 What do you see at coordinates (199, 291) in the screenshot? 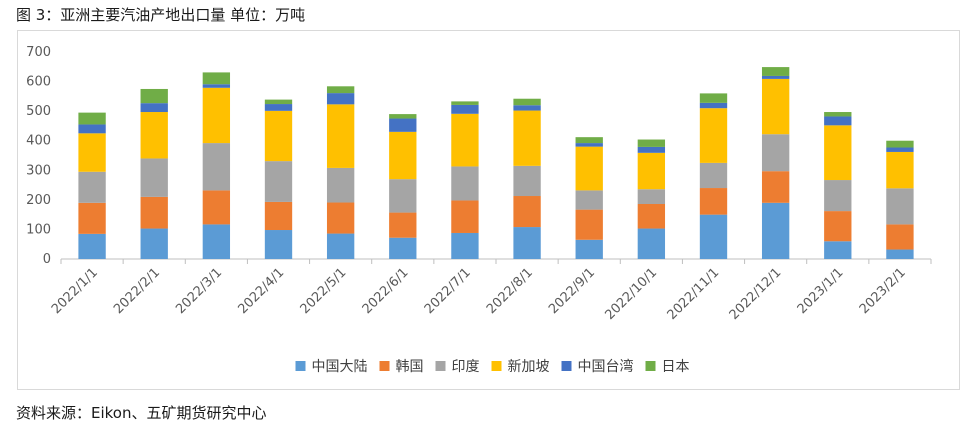
I see `x-tick-label: 2022/3/1` at bounding box center [199, 291].